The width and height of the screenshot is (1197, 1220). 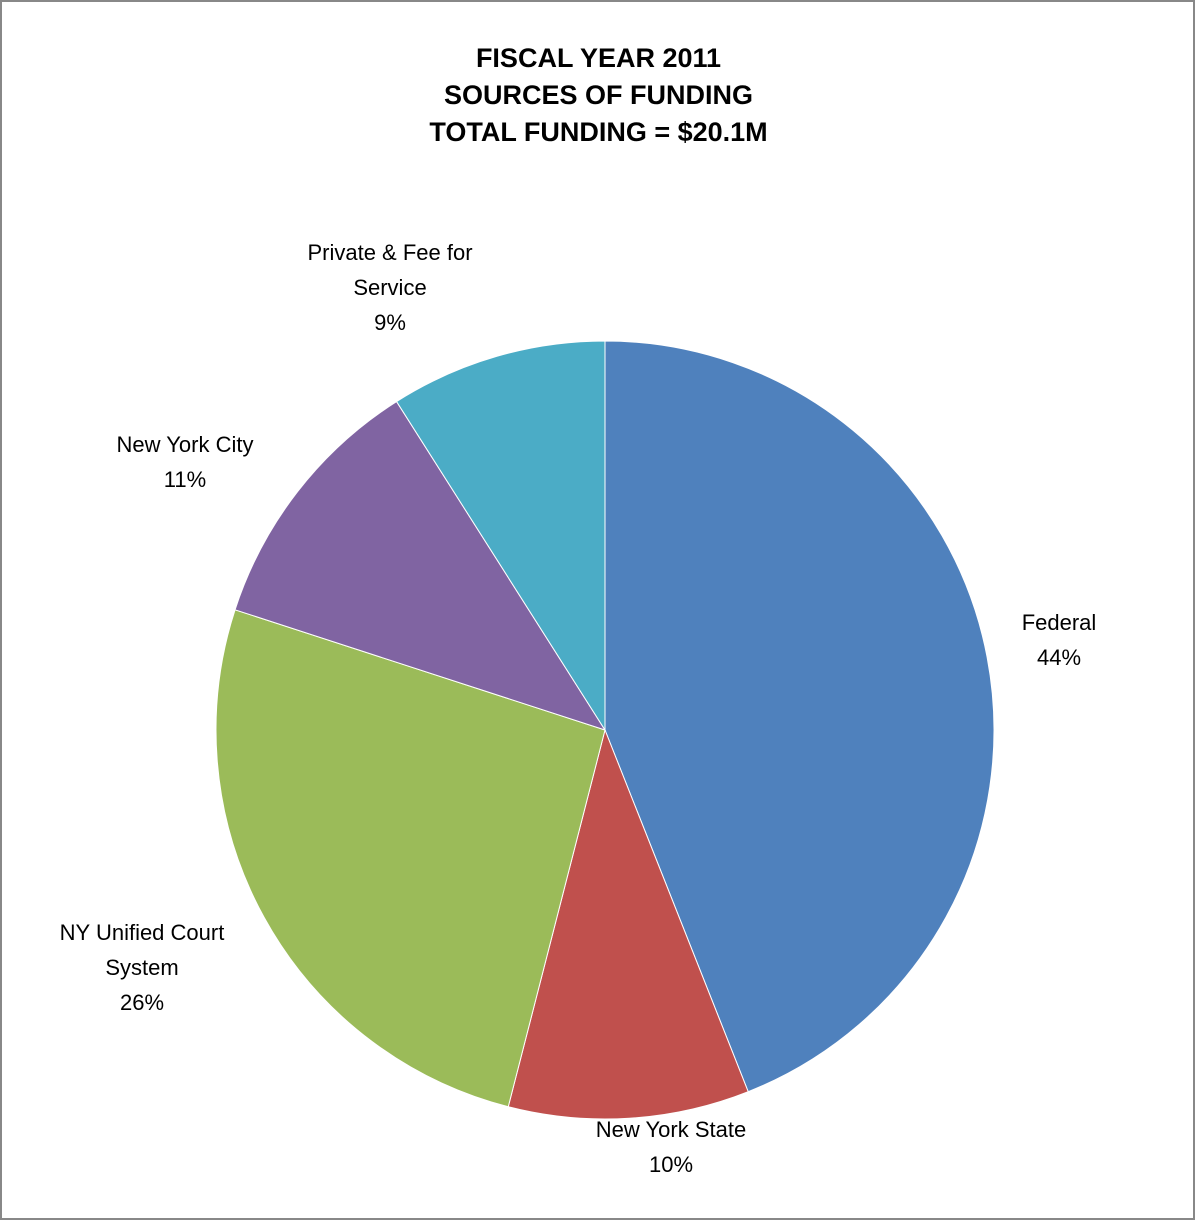 I want to click on data-label-percent: 10%, so click(x=671, y=1164).